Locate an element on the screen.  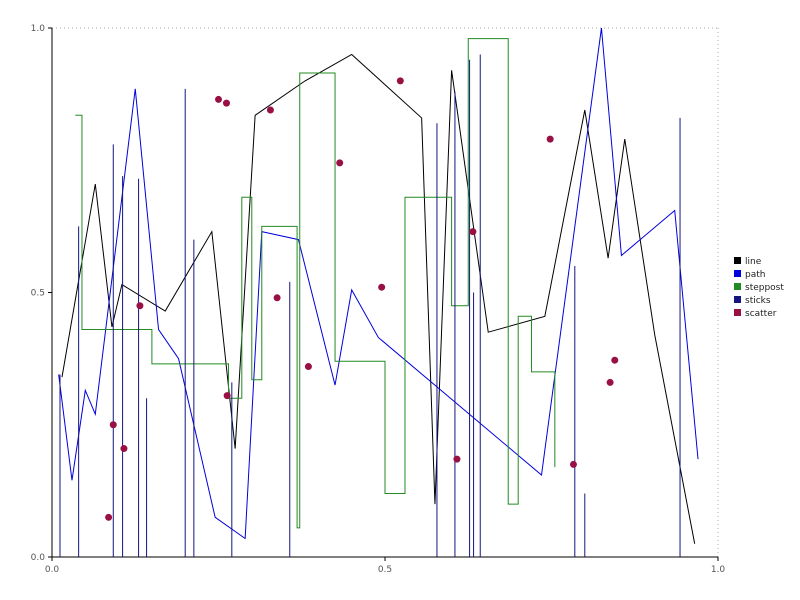
legend-swatch-steppost is located at coordinates (737, 286).